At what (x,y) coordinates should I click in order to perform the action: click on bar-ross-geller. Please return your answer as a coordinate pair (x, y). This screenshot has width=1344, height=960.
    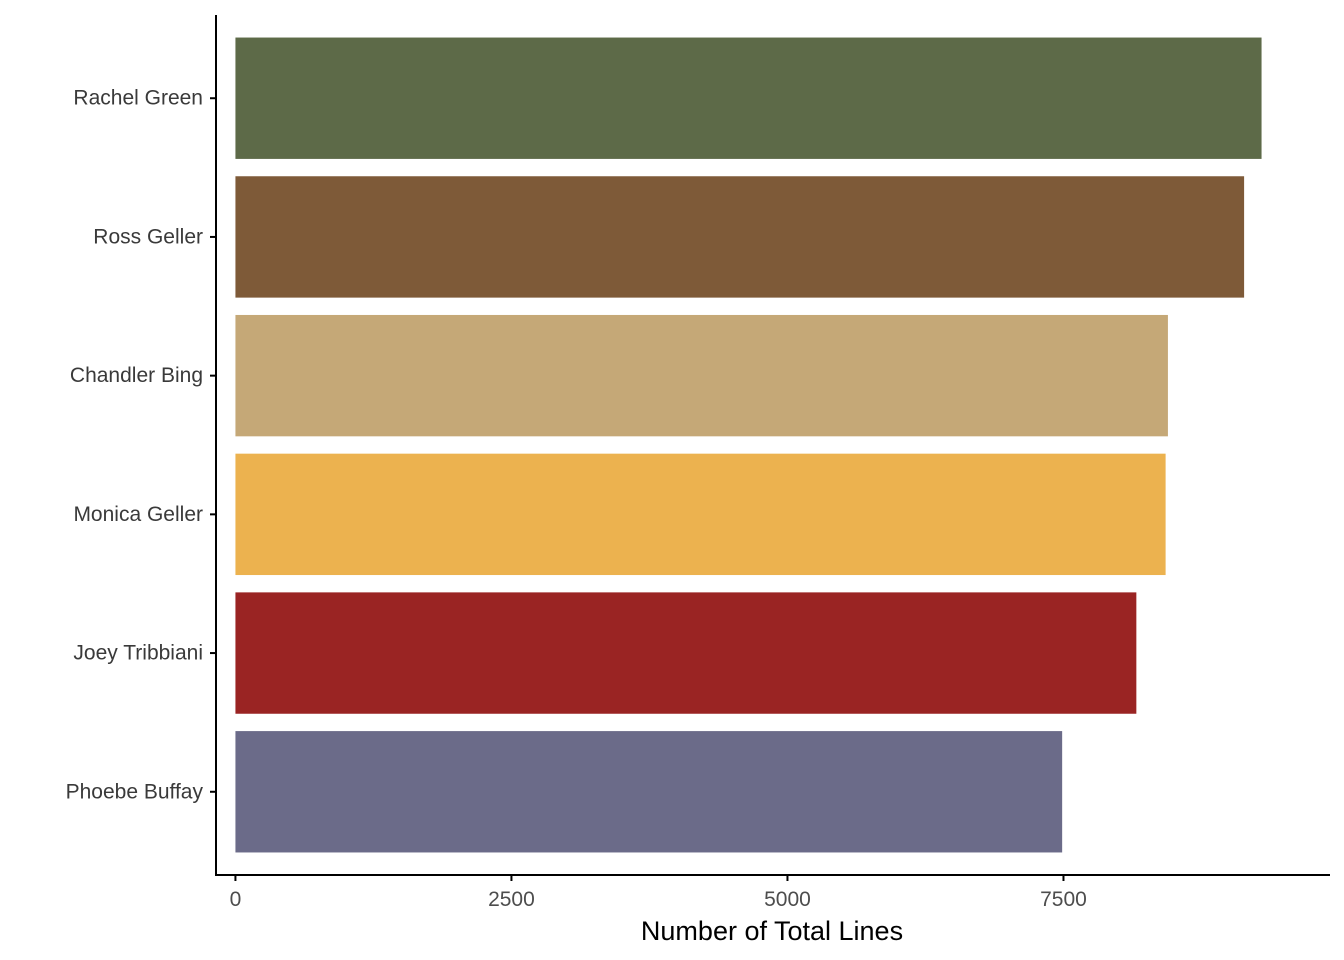
    Looking at the image, I should click on (740, 237).